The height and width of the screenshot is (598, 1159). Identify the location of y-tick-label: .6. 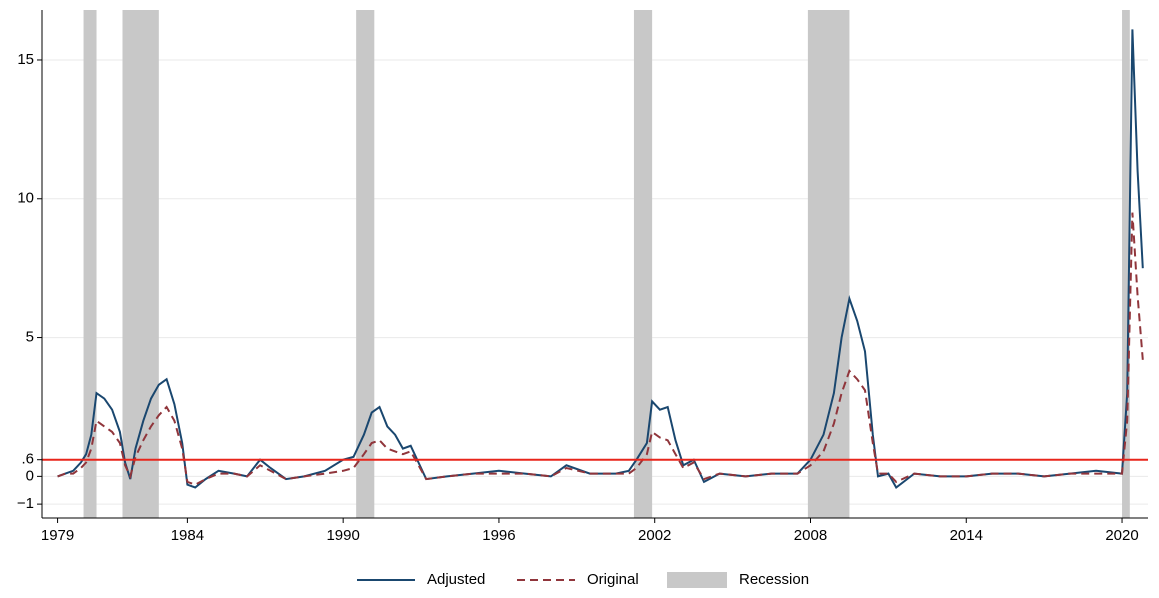
(27, 459).